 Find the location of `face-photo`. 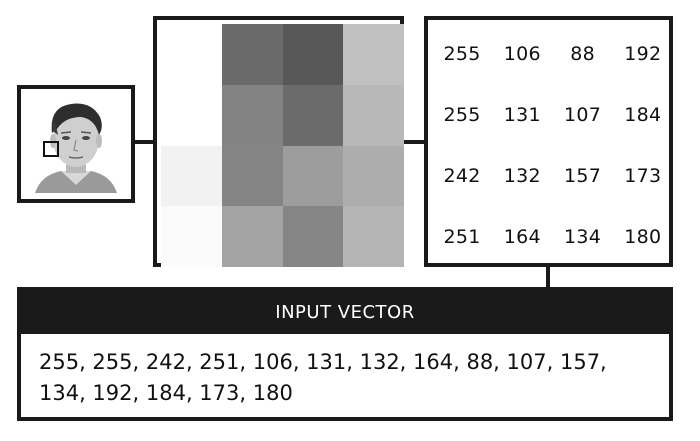

face-photo is located at coordinates (76, 144).